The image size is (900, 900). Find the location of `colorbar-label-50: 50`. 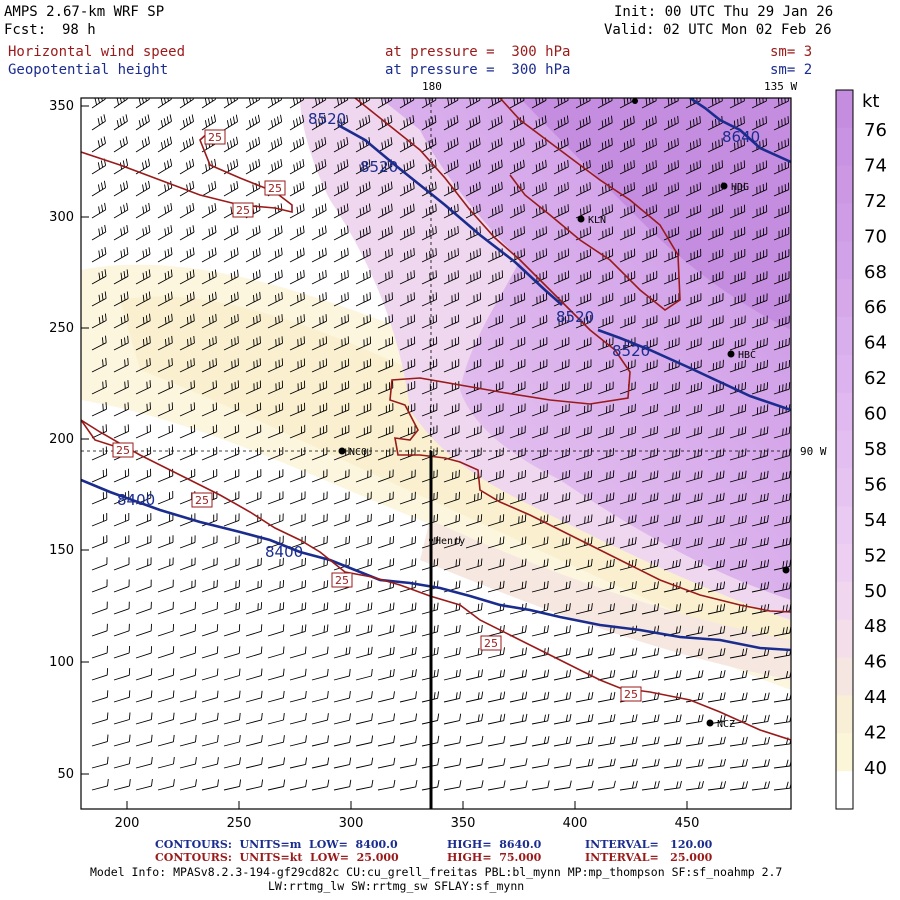

colorbar-label-50: 50 is located at coordinates (875, 591).